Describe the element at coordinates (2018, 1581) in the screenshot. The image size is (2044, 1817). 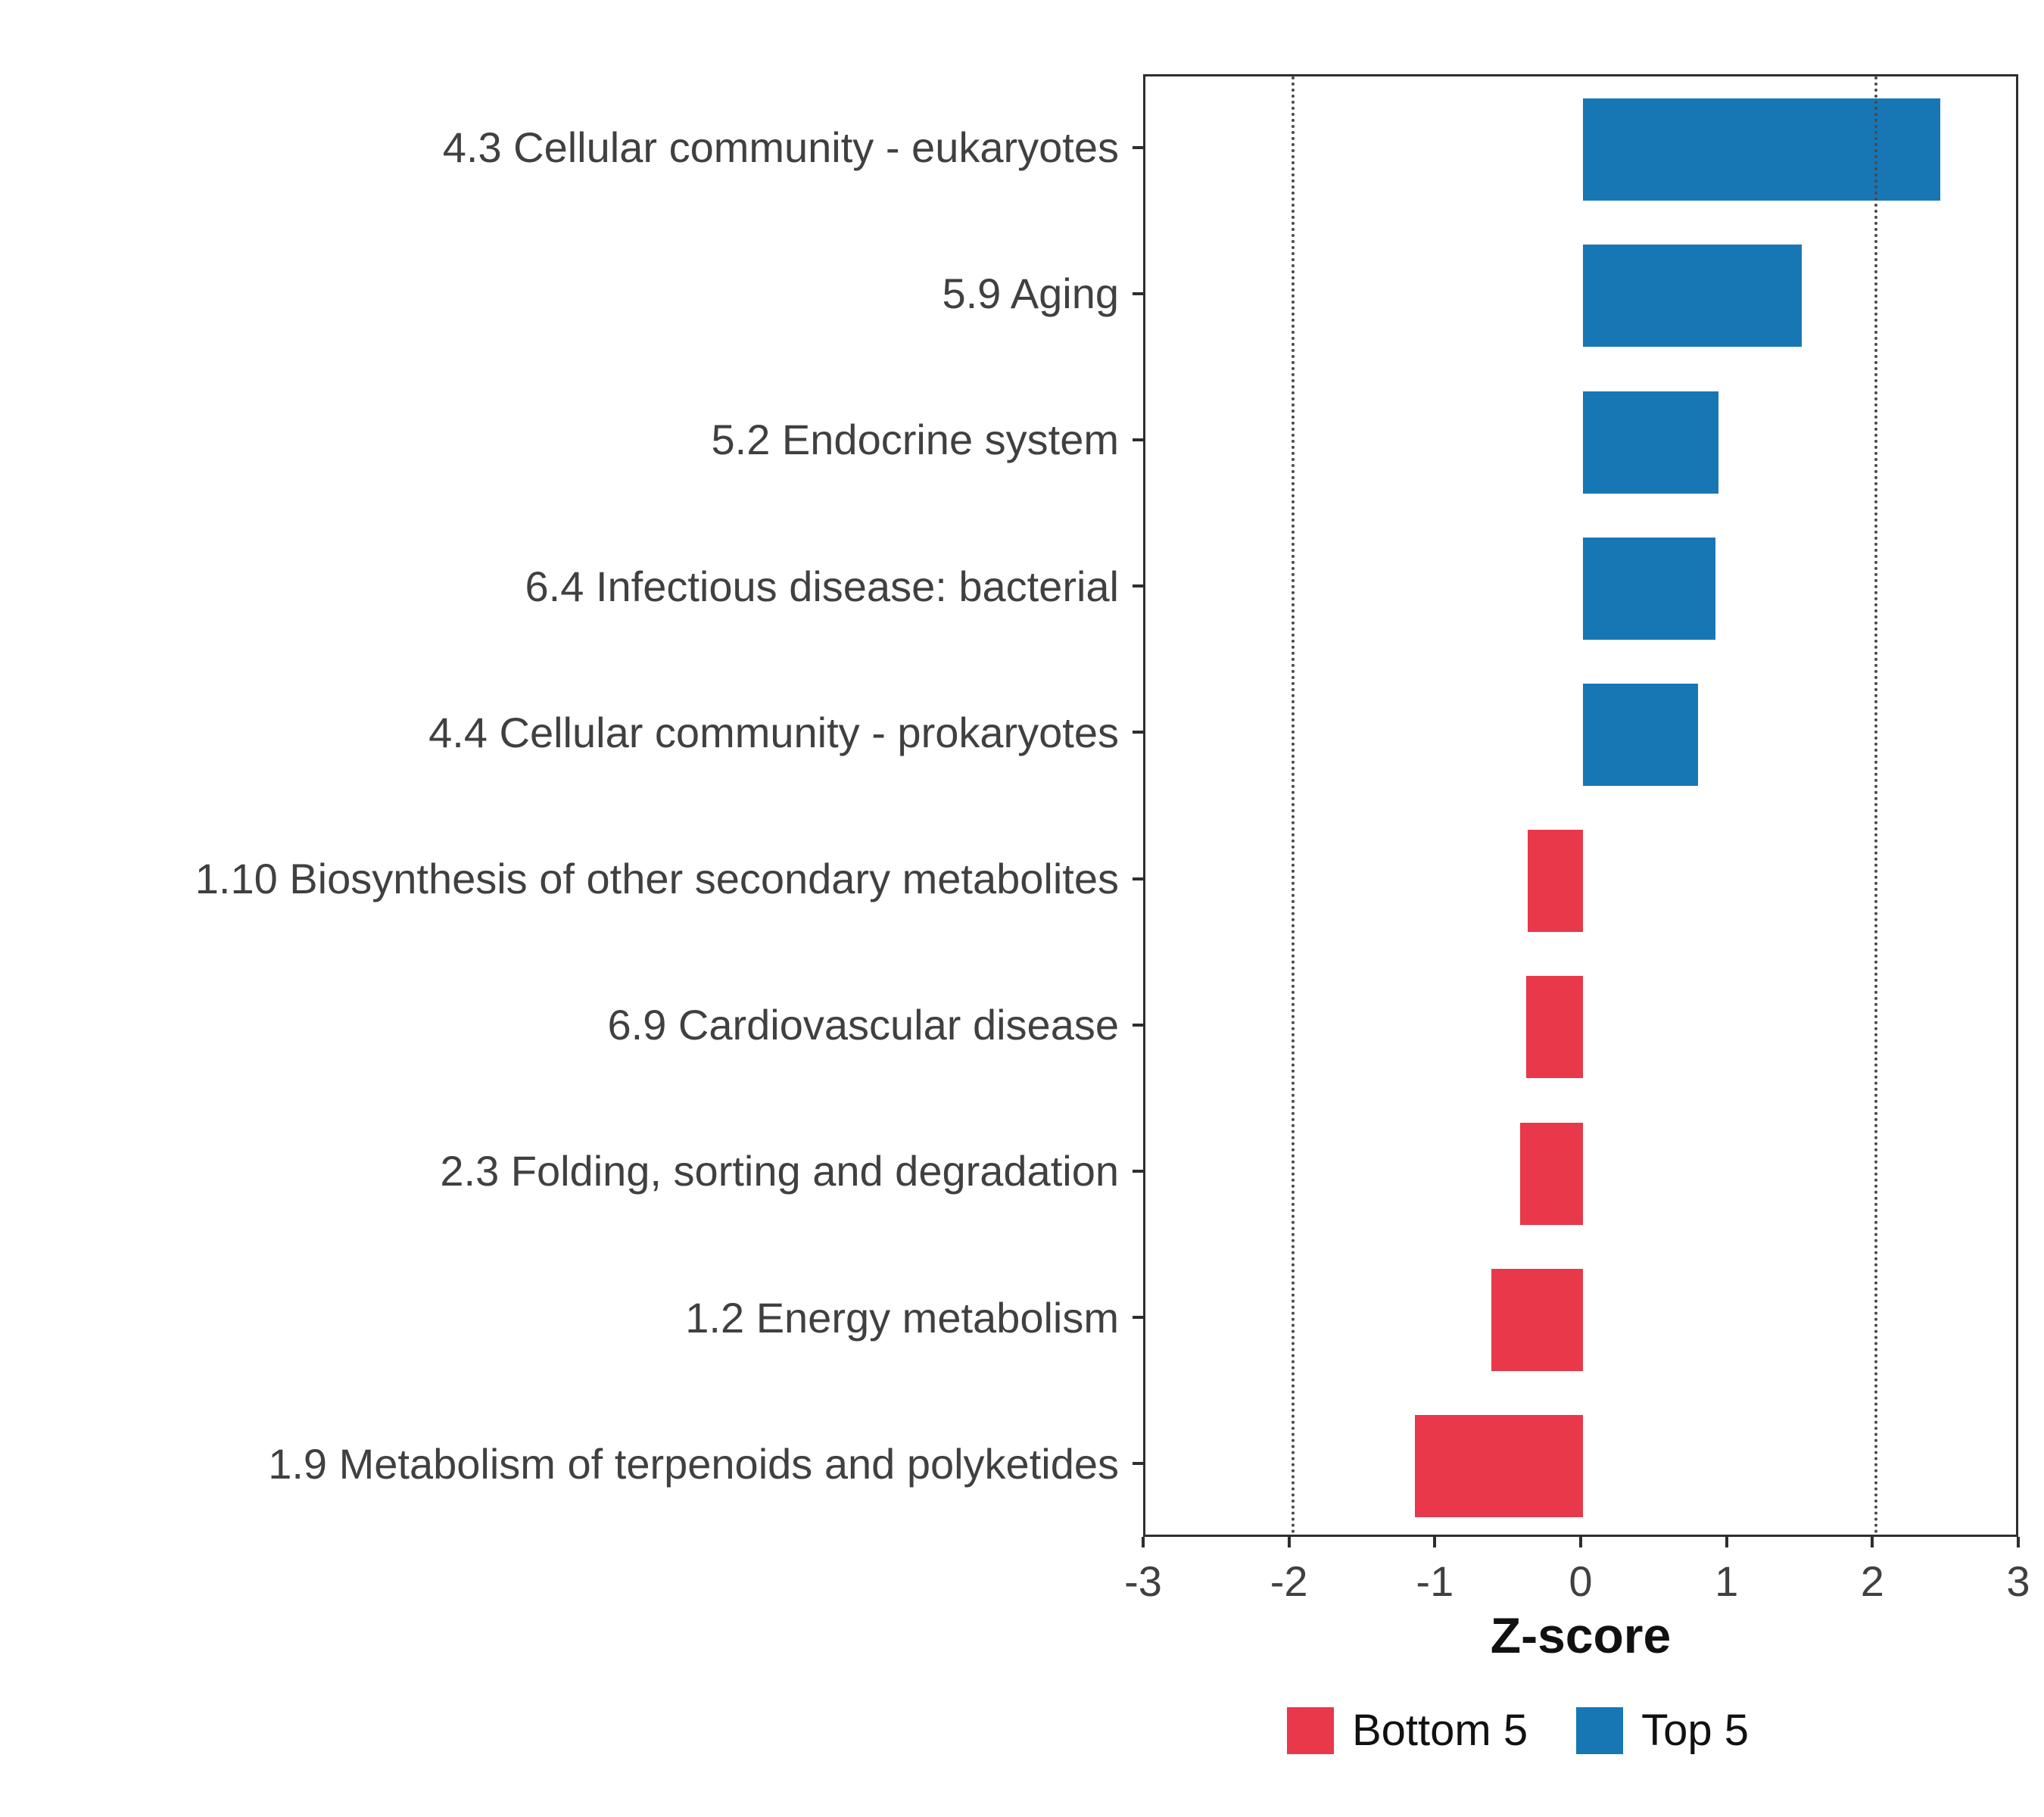
I see `x-axis-tick-label: 3` at that location.